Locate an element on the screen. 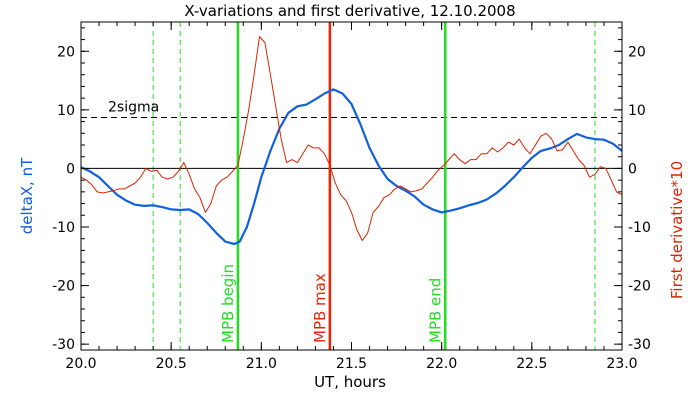 This screenshot has height=400, width=700. marker-label: MPB end is located at coordinates (435, 310).